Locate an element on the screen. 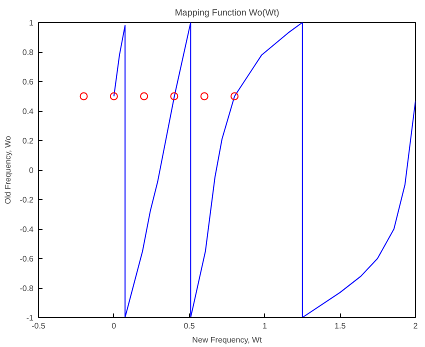  y-tick-label: -1 is located at coordinates (30, 318).